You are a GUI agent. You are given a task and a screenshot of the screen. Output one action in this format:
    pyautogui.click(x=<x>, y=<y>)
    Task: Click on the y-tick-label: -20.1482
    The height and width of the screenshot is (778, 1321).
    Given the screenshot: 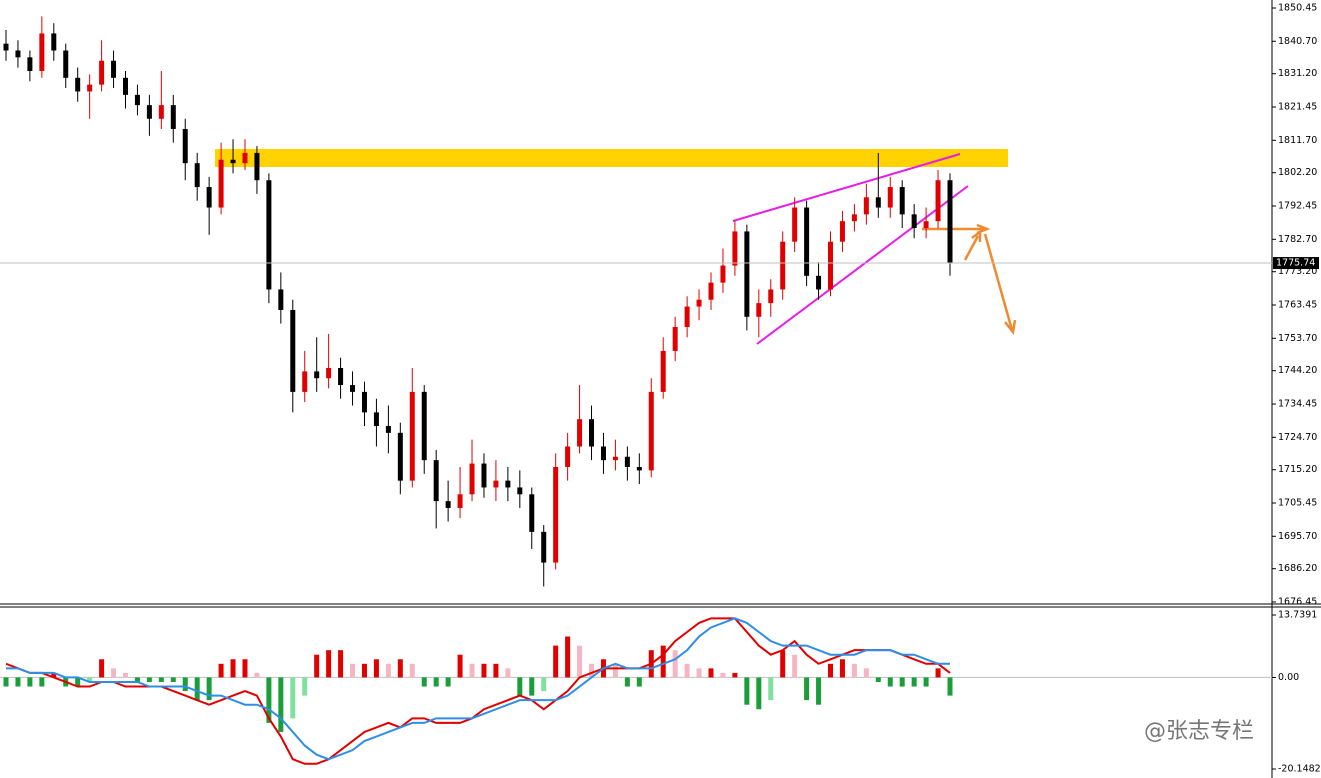 What is the action you would take?
    pyautogui.click(x=1299, y=769)
    